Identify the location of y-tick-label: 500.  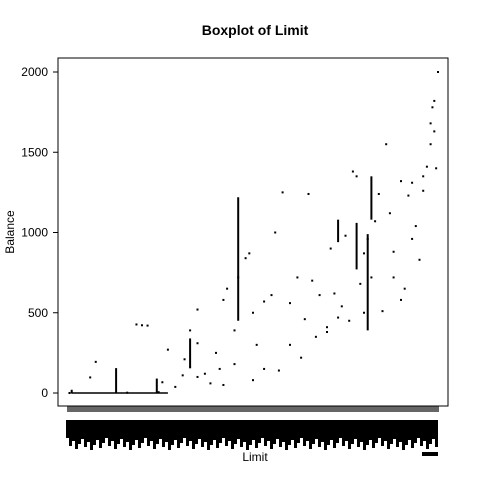
(38, 313).